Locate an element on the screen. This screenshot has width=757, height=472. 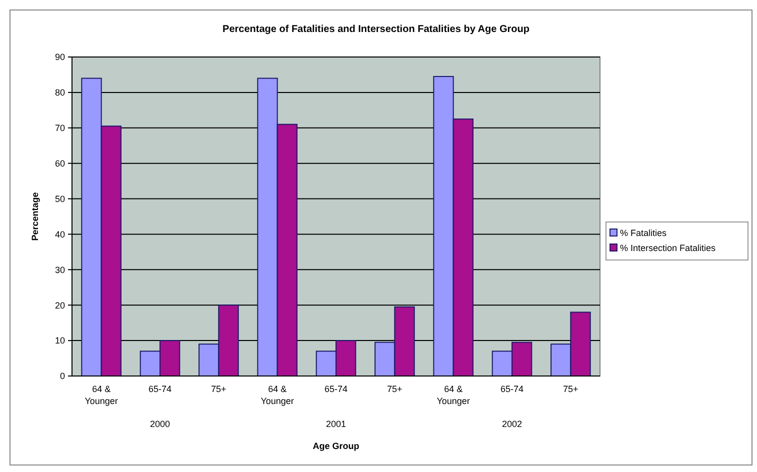
legend-label: % Fatalities is located at coordinates (644, 233).